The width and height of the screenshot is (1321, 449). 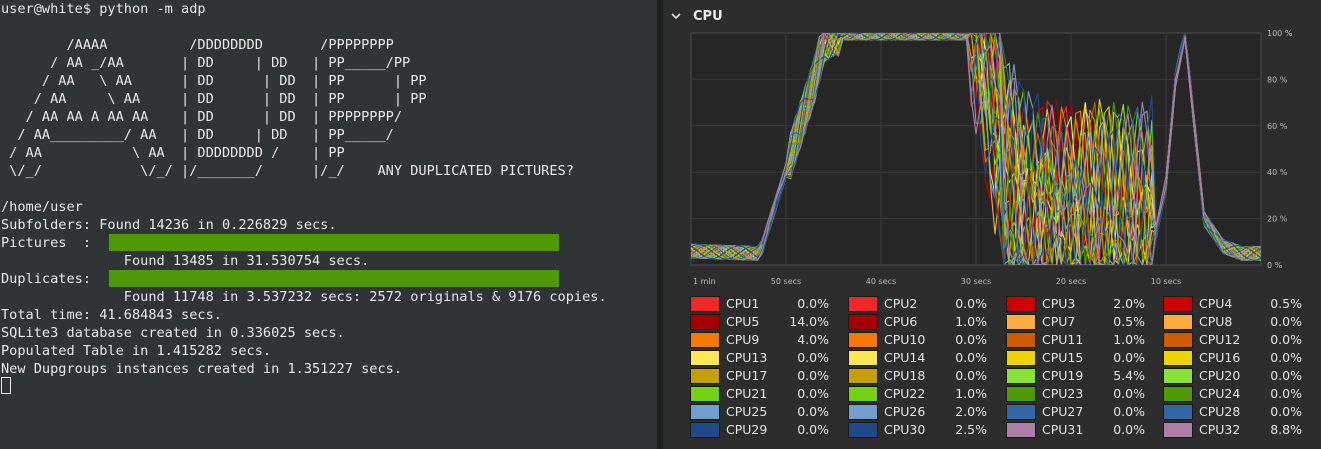 I want to click on cpu-legend-item: CPU27 0.0%, so click(x=1075, y=412).